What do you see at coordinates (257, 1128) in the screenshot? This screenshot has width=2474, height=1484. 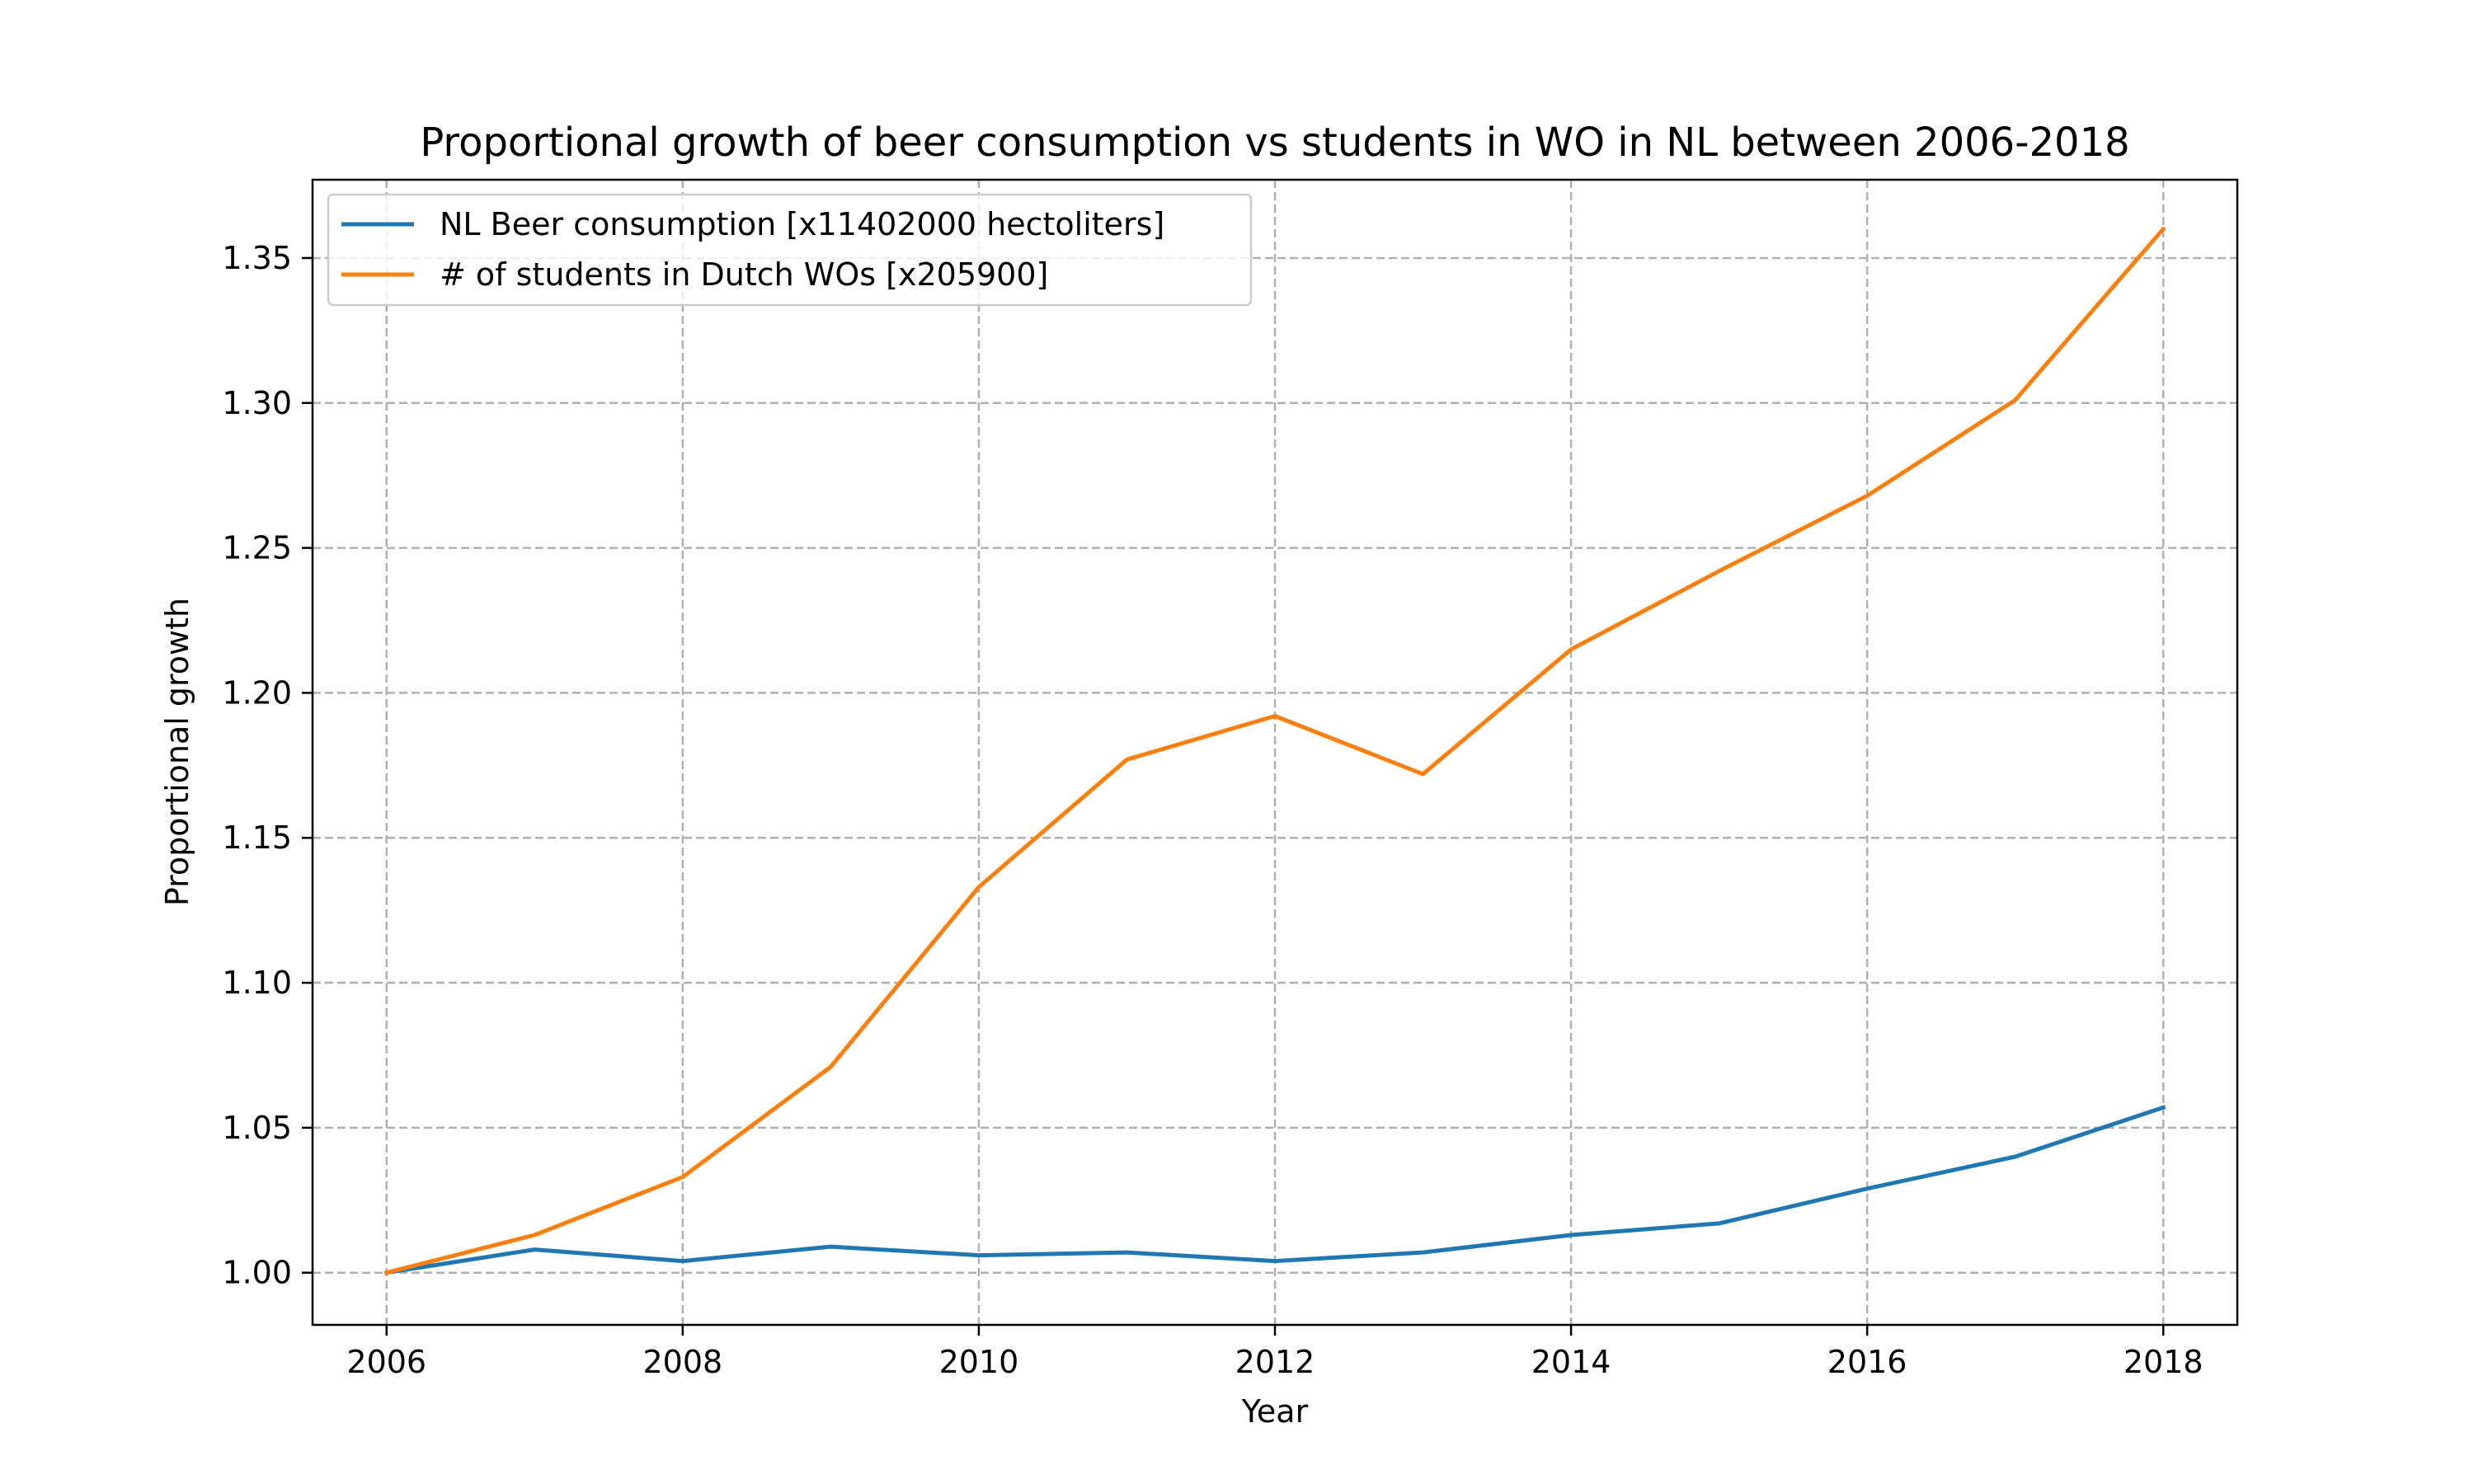 I see `y-tick-label: 1.05` at bounding box center [257, 1128].